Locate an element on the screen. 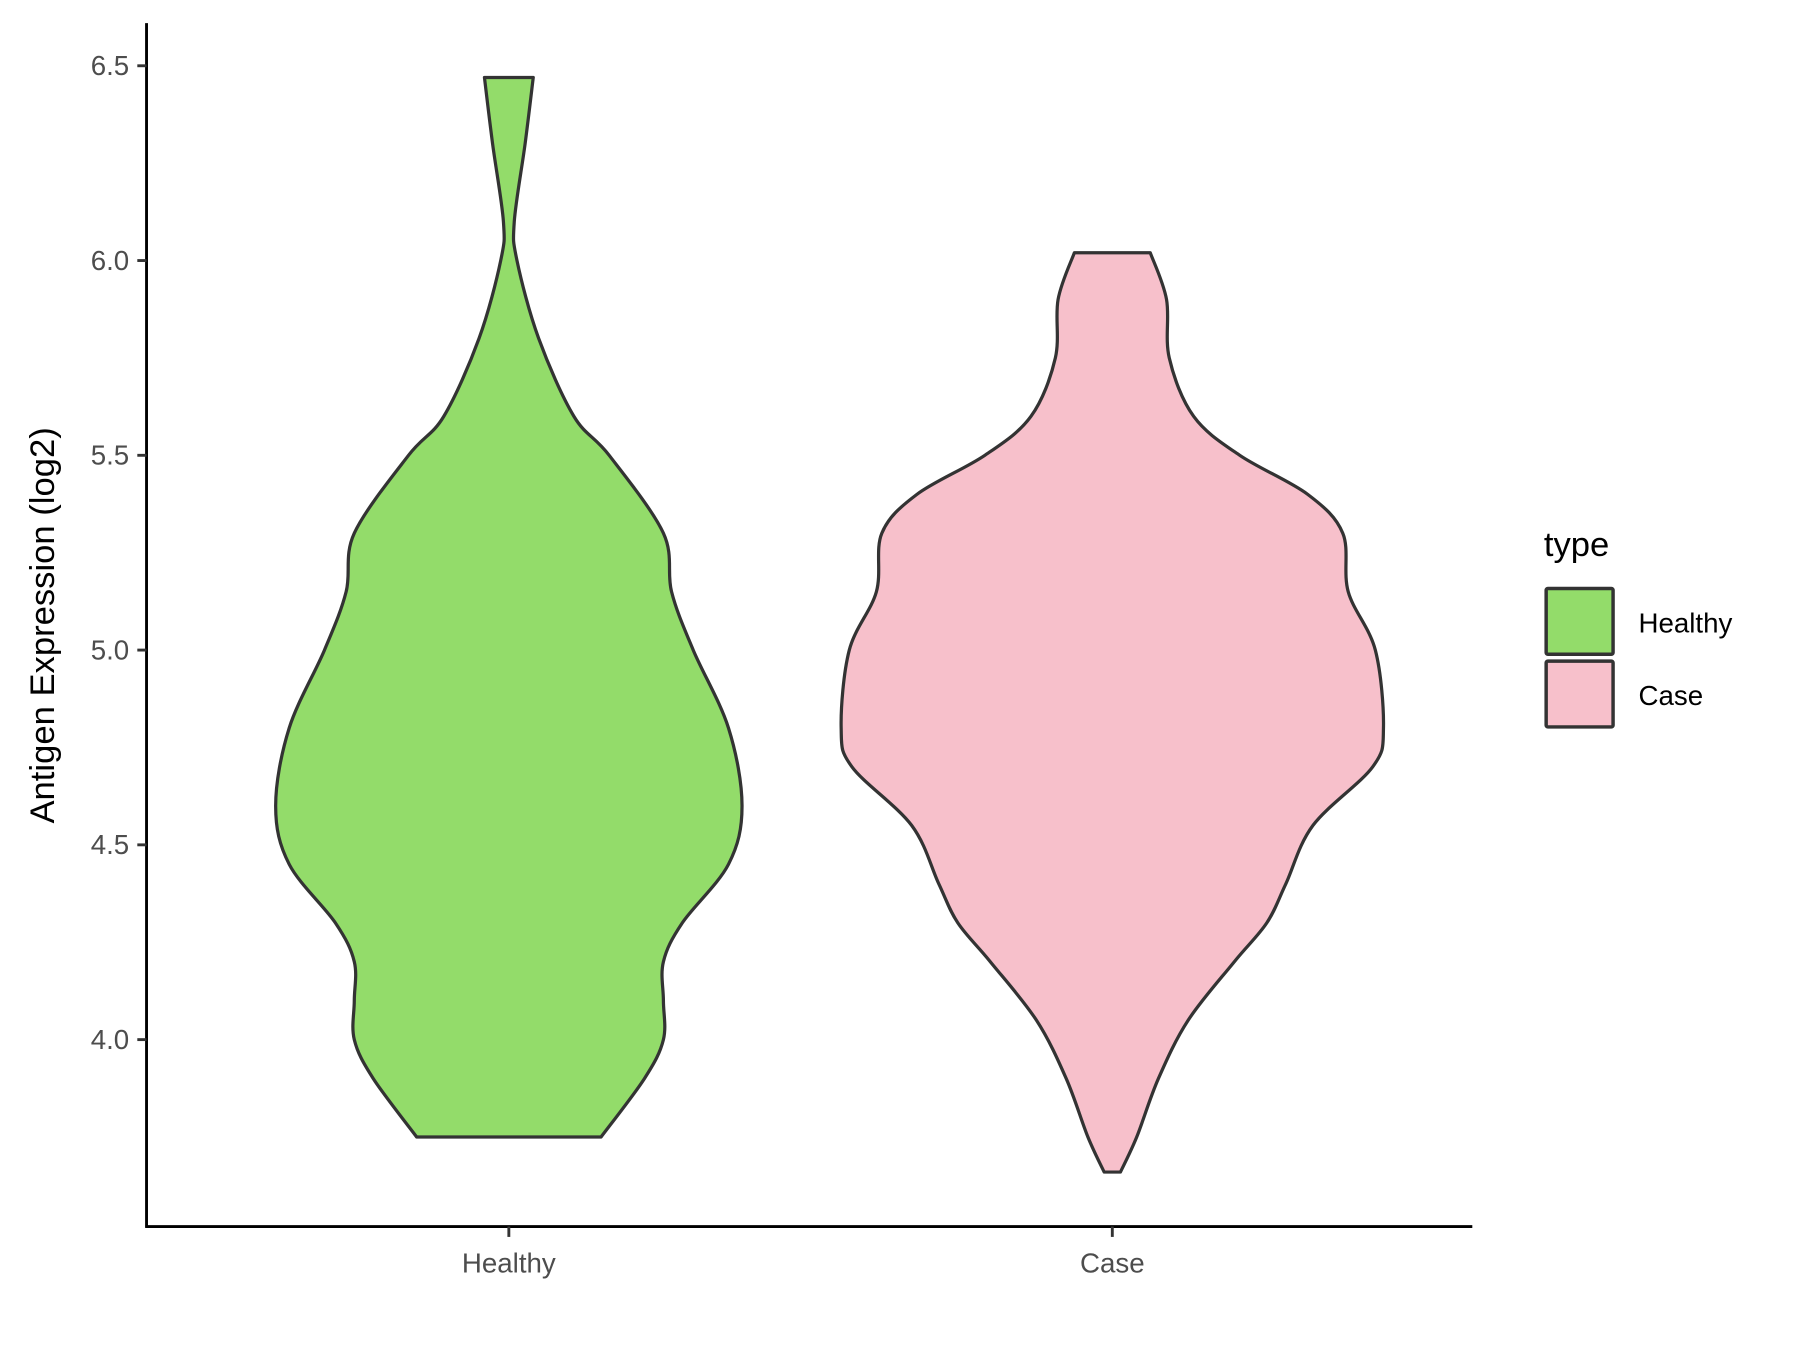 This screenshot has height=1350, width=1800. y-tick-label: 6.5 is located at coordinates (110, 65).